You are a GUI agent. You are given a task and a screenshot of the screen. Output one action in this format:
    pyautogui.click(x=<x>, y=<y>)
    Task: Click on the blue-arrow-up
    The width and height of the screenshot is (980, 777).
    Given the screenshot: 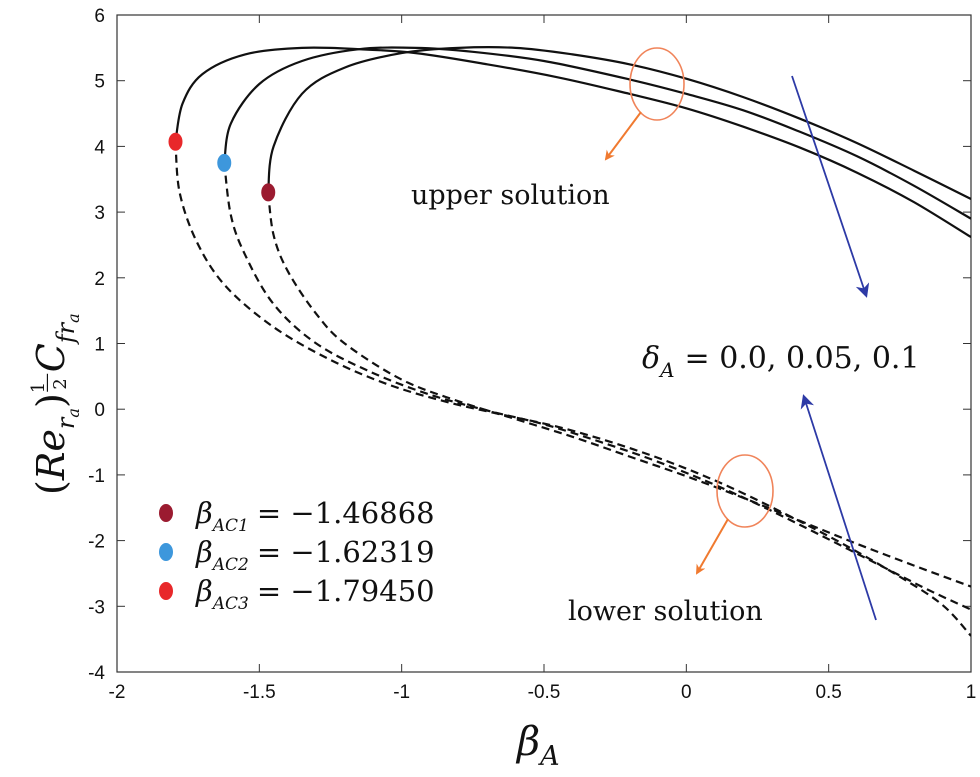 What is the action you would take?
    pyautogui.click(x=838, y=507)
    